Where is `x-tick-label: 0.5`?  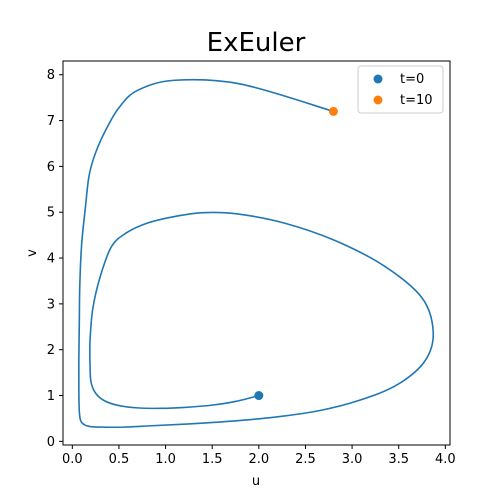 x-tick-label: 0.5 is located at coordinates (119, 459).